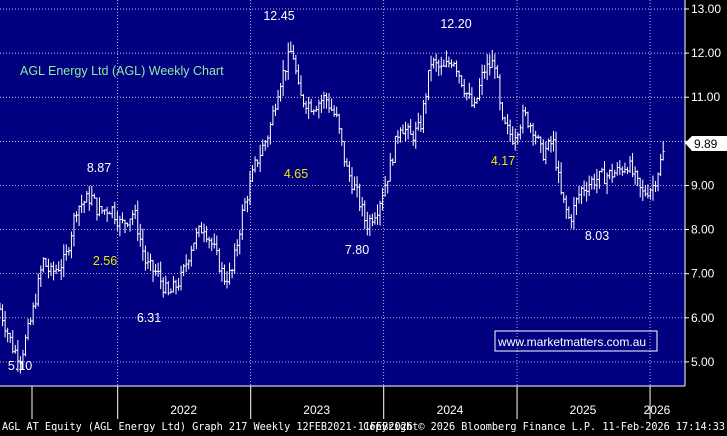  I want to click on last-price-label: 9.89, so click(706, 144).